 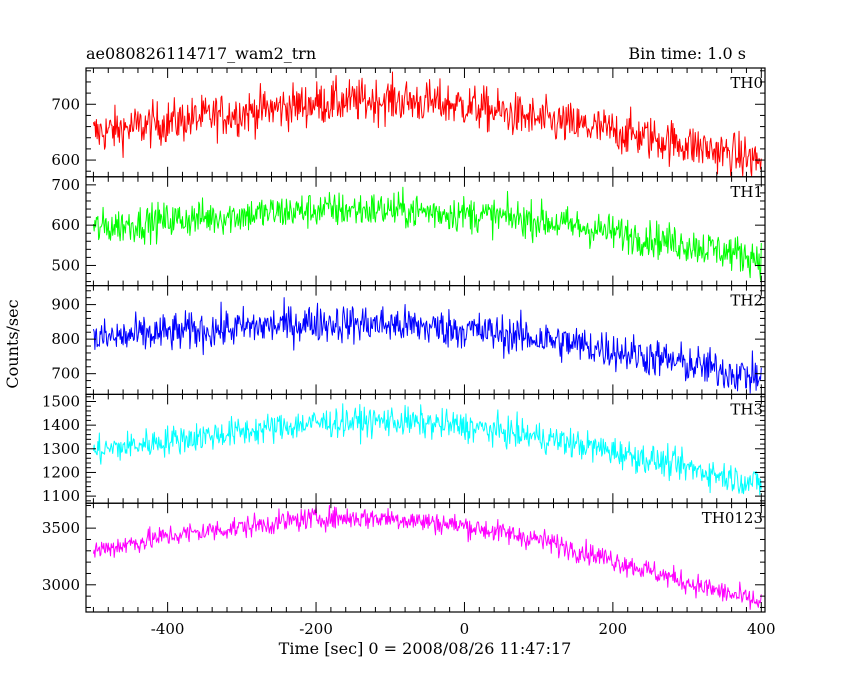 I want to click on series-line-th1, so click(x=427, y=233).